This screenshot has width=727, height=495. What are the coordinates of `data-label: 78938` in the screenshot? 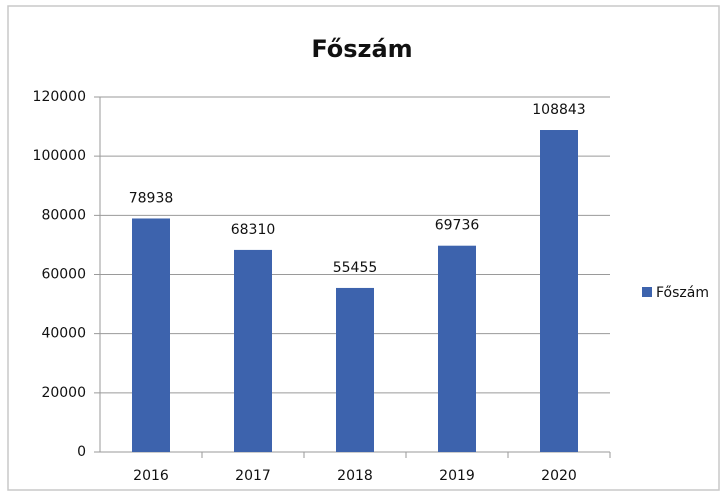 It's located at (151, 198).